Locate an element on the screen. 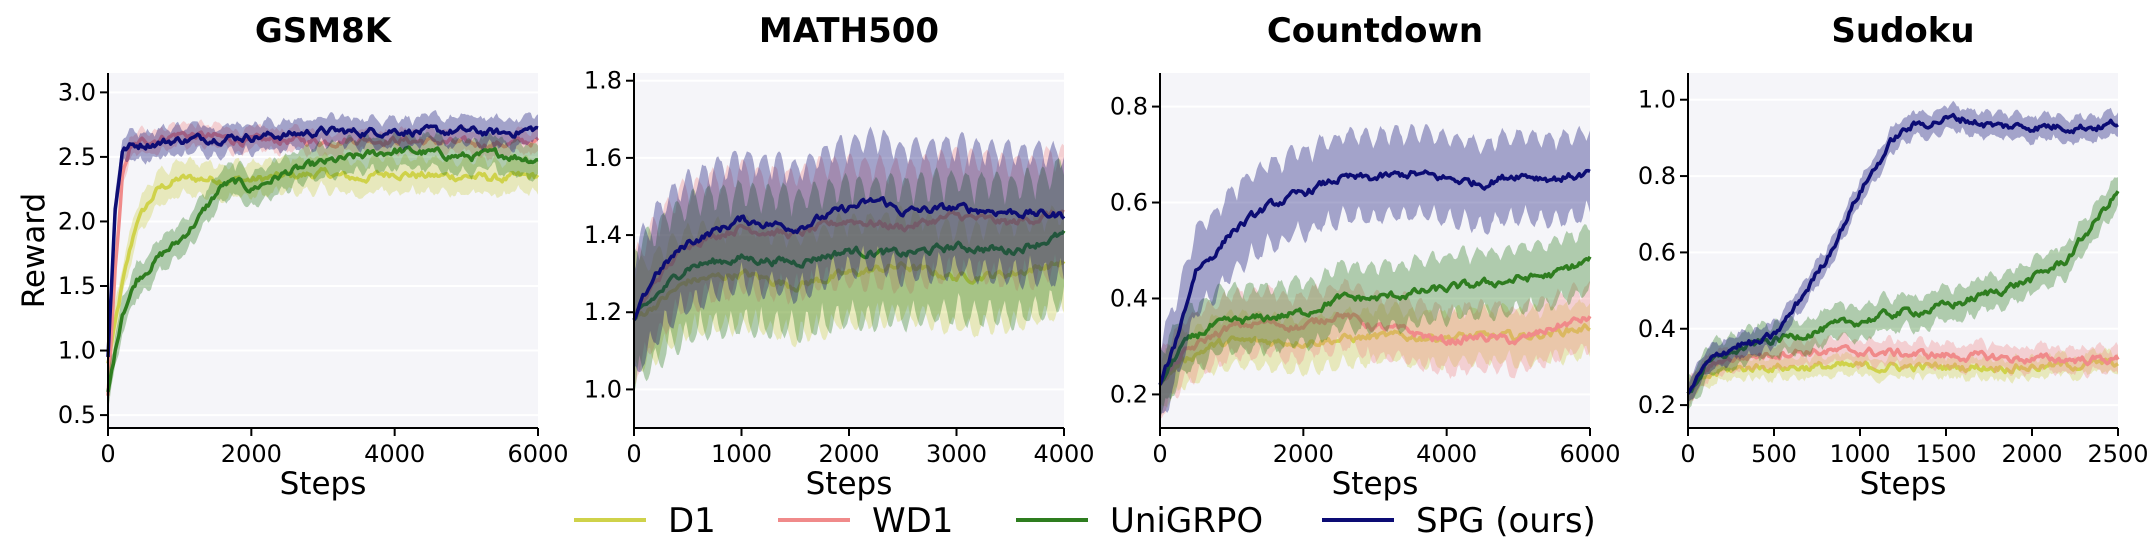 The image size is (2156, 556). legend-label: SPG (ours) is located at coordinates (1506, 521).